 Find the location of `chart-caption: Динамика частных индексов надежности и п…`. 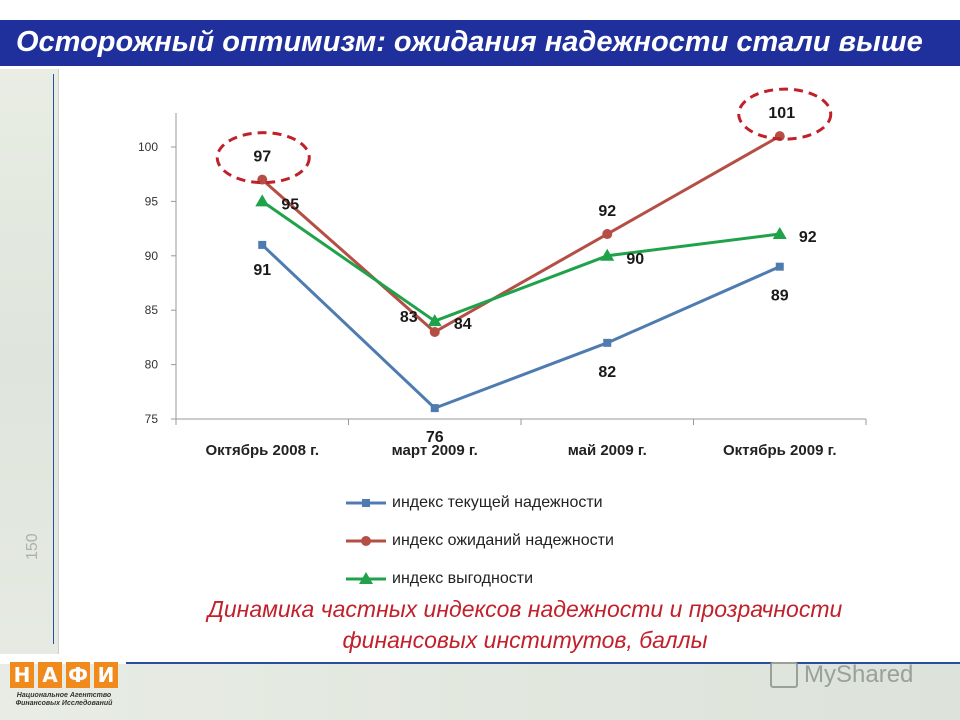

chart-caption: Динамика частных индексов надежности и п… is located at coordinates (525, 625).